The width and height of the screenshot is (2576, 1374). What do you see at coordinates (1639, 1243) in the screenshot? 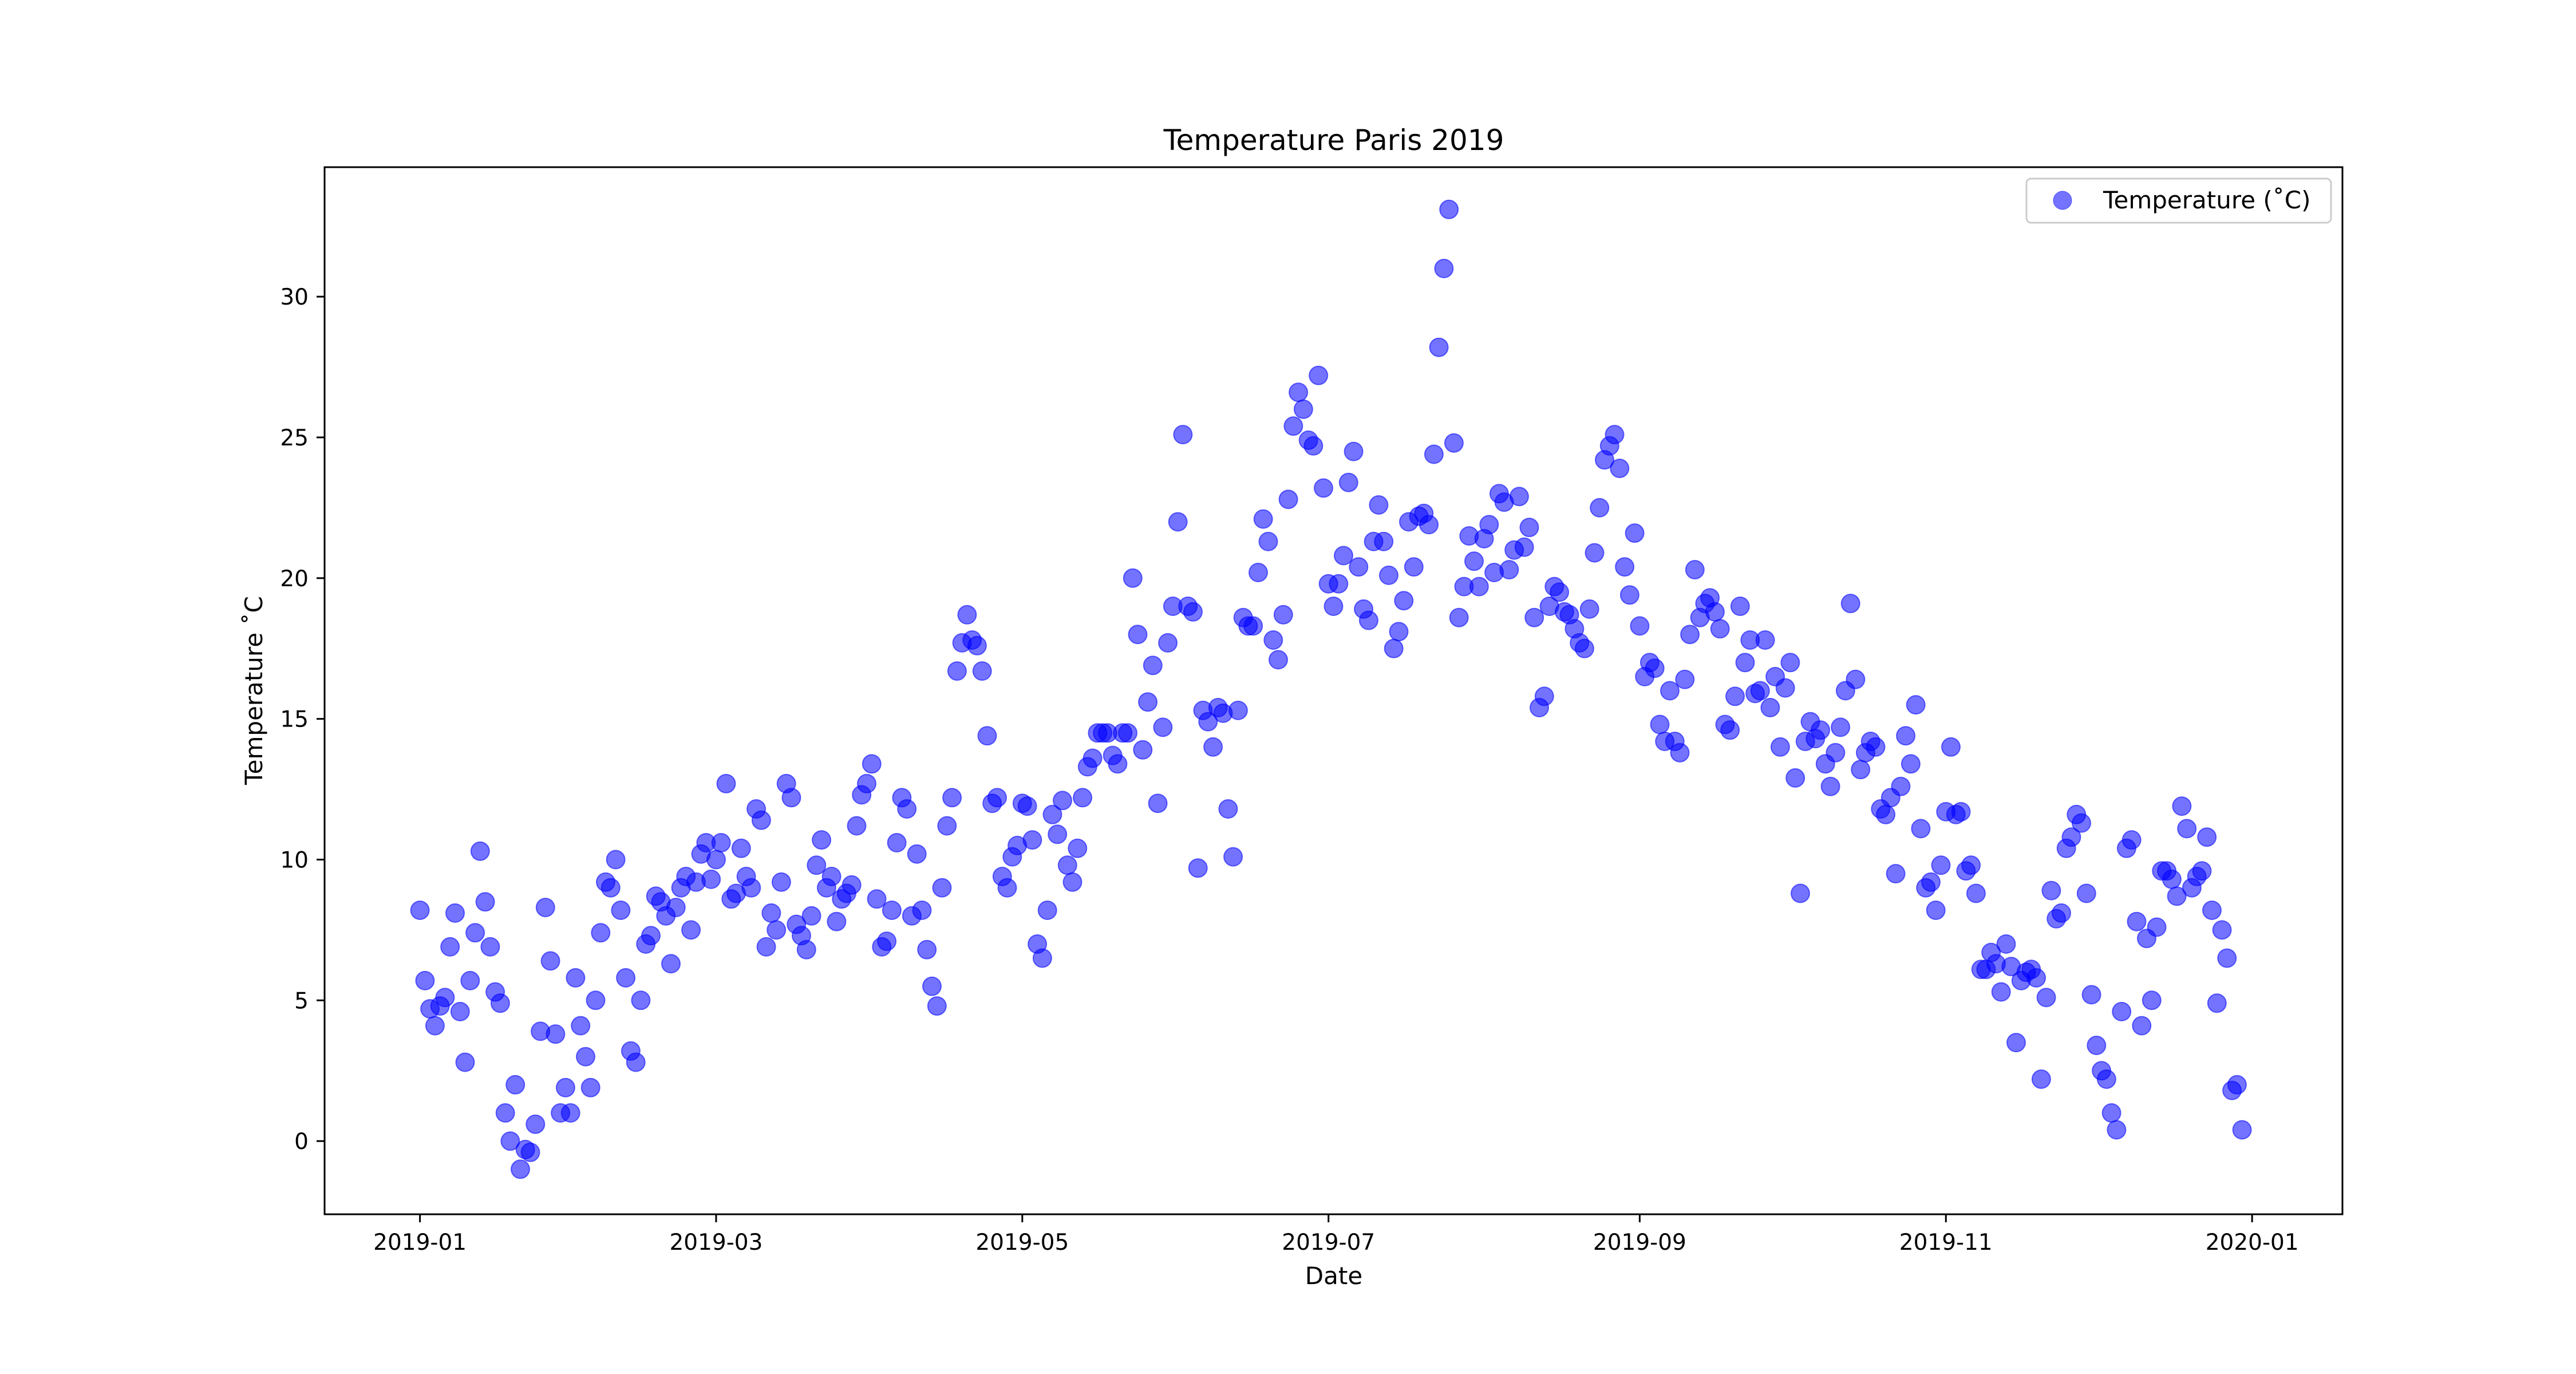
I see `x-tick-label: 2019-09` at bounding box center [1639, 1243].